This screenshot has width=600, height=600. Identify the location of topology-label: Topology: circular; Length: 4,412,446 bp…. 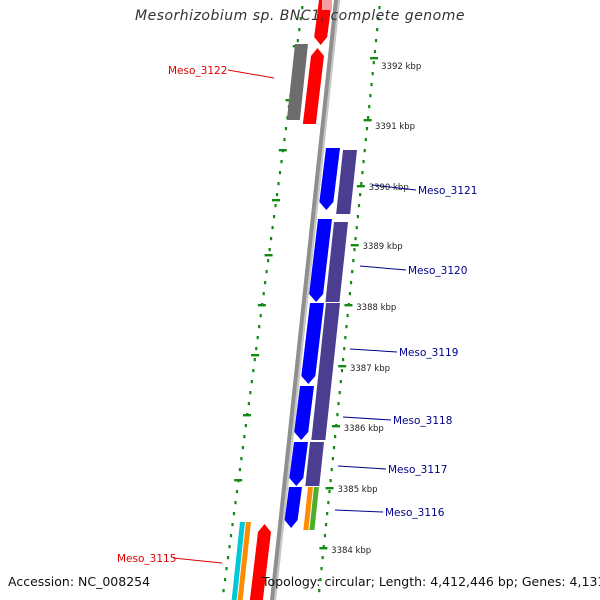
(431, 581).